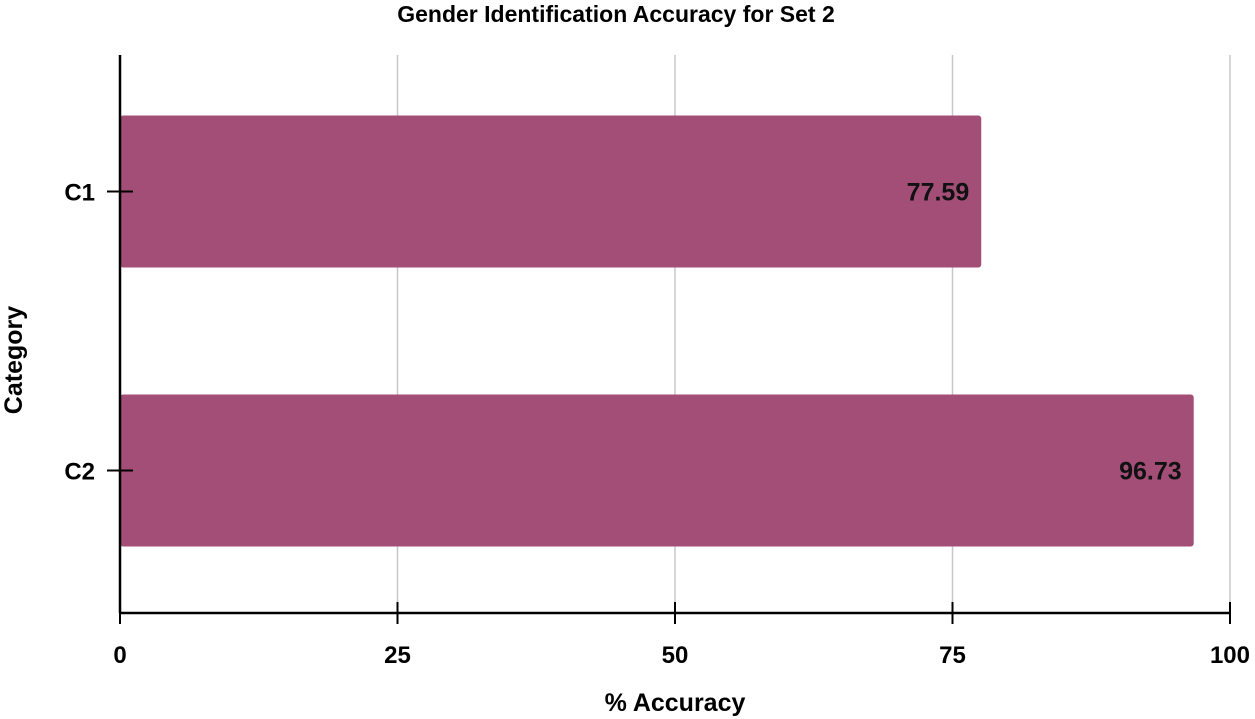  I want to click on bar-c1, so click(551, 191).